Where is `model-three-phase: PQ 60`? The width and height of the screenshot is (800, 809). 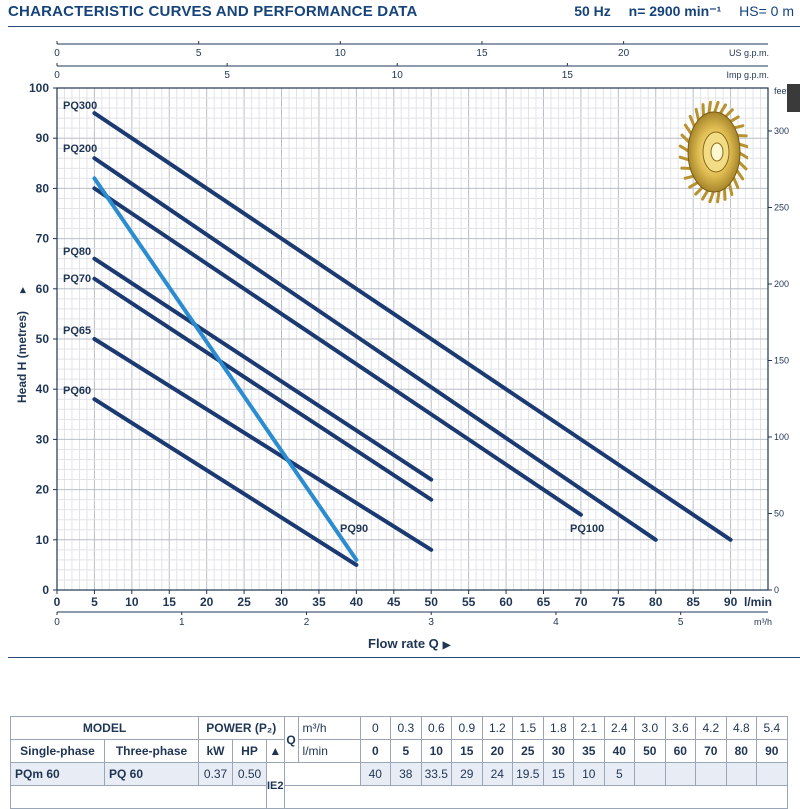 model-three-phase: PQ 60 is located at coordinates (152, 774).